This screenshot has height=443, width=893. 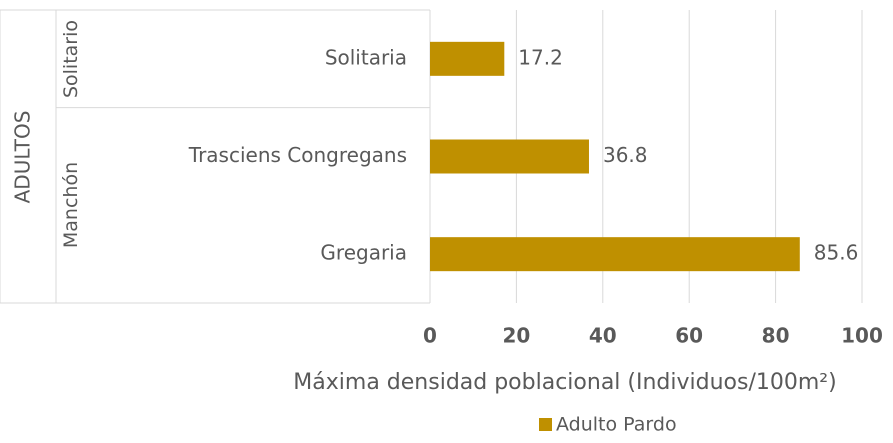 What do you see at coordinates (862, 336) in the screenshot?
I see `x-tick-label: 100` at bounding box center [862, 336].